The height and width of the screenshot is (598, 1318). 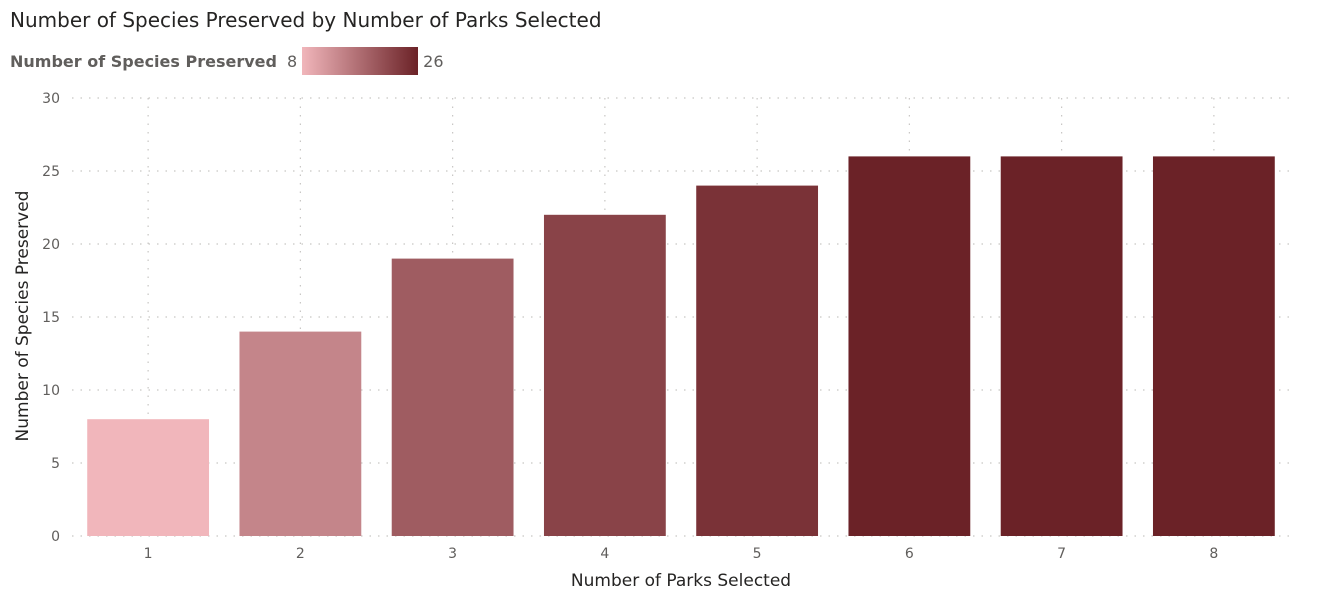 I want to click on y-axis-ticks: 0 5 10 15 20 25 30, so click(x=51, y=318).